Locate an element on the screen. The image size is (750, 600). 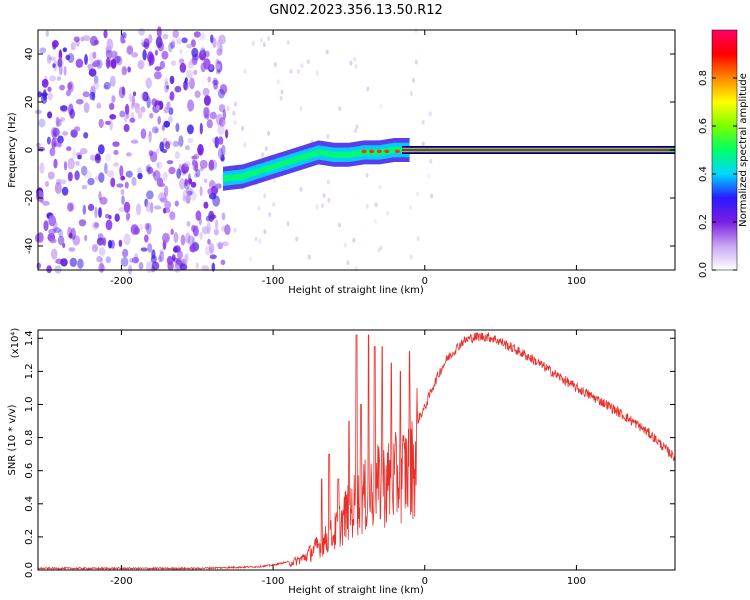
spectrogram-ytick-label: 40 is located at coordinates (29, 54).